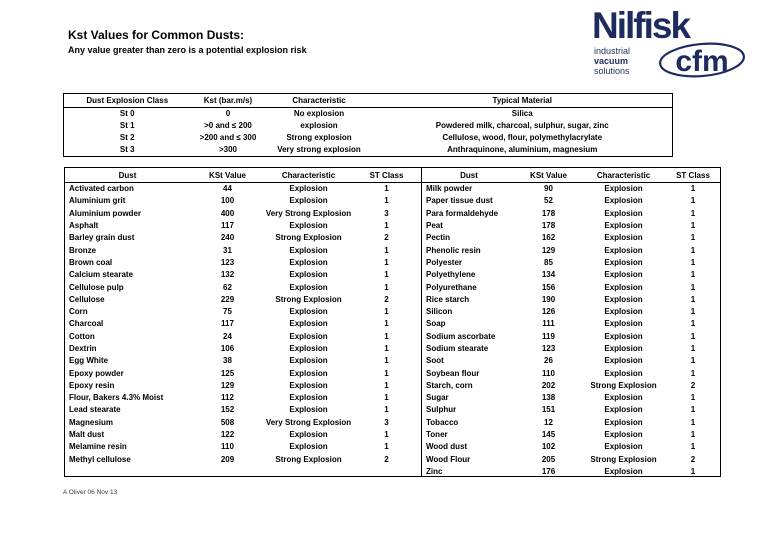 This screenshot has width=768, height=543. What do you see at coordinates (243, 349) in the screenshot?
I see `table-row: Dextrin 106 Explosion 1` at bounding box center [243, 349].